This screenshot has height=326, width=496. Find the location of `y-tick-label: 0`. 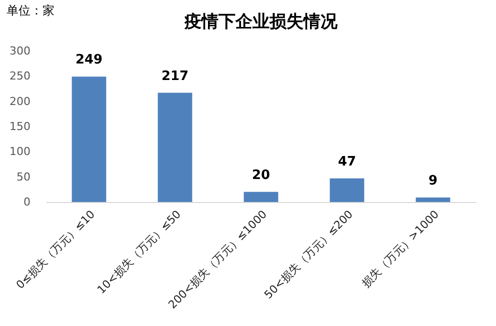

y-tick-label: 0 is located at coordinates (27, 202).